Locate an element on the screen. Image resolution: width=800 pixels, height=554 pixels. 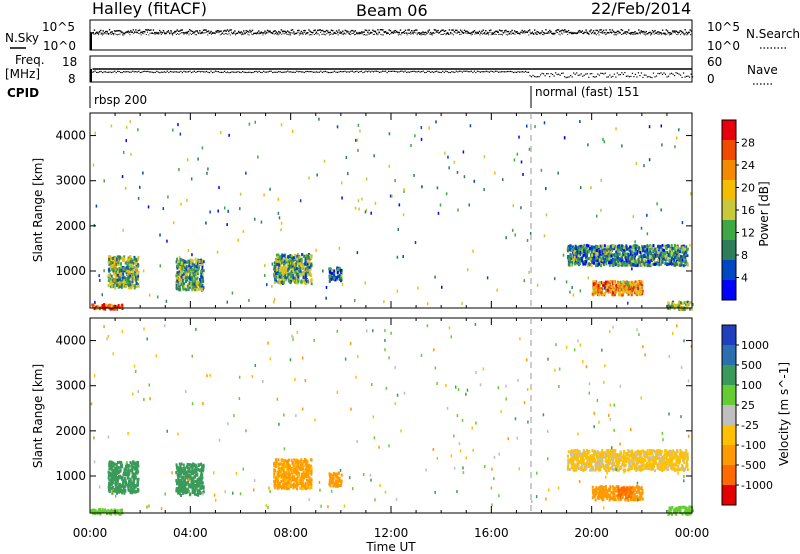
date-title: 22/Feb/2014 is located at coordinates (641, 9).